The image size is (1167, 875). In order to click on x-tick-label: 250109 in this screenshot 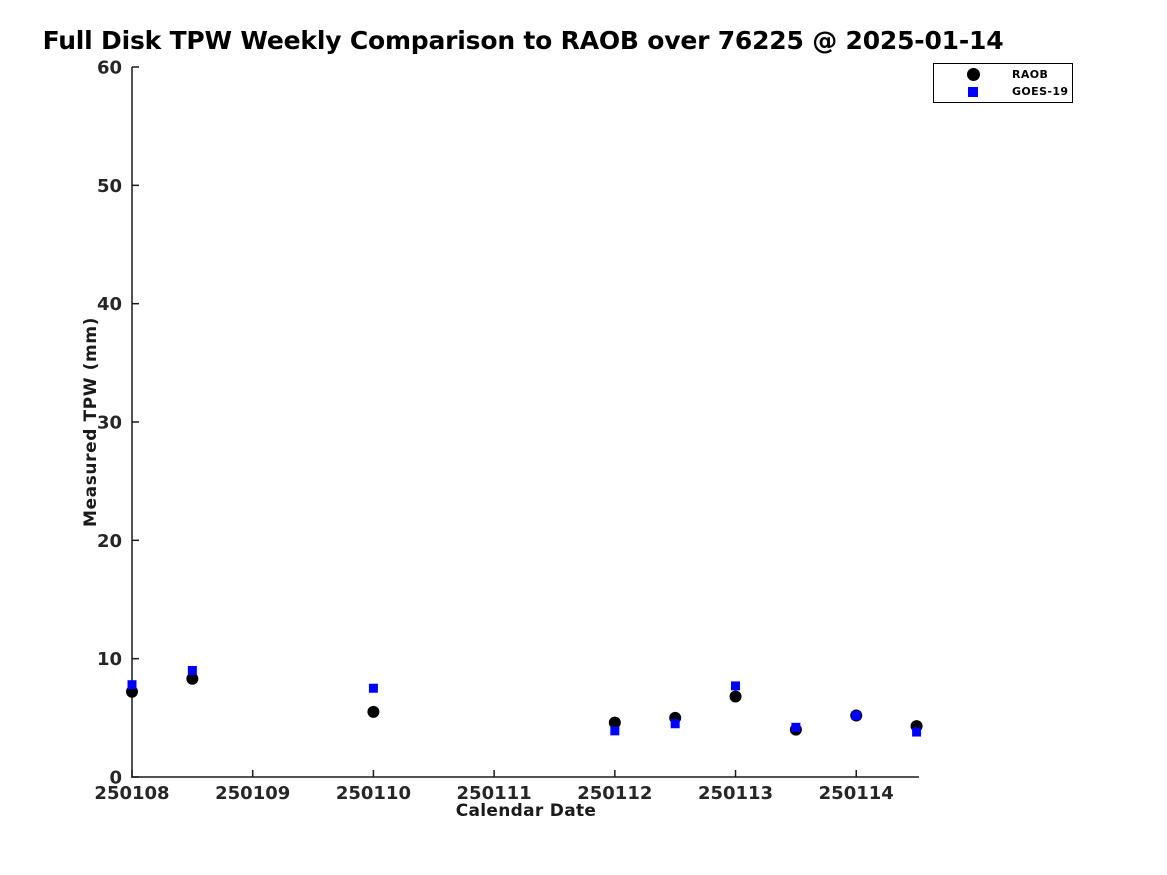, I will do `click(252, 793)`.